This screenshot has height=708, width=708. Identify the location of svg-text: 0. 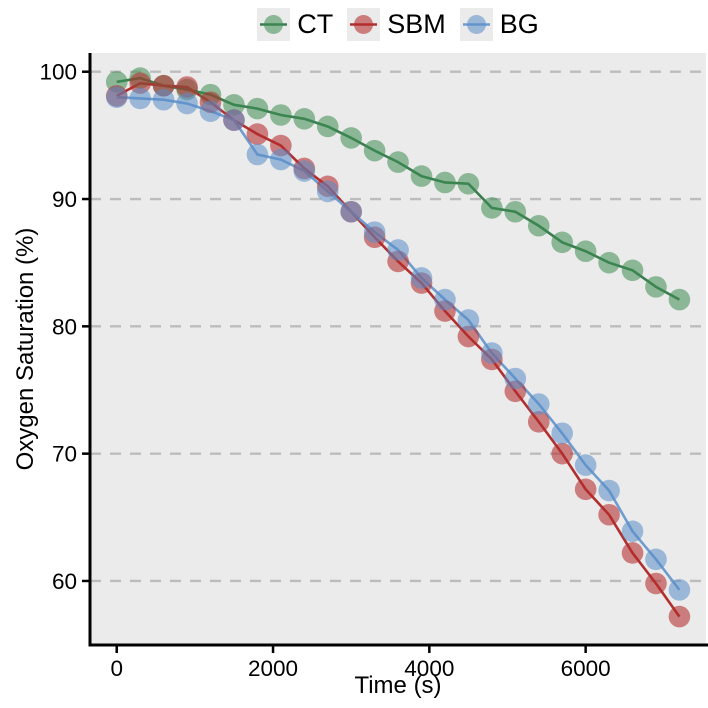
(116, 668).